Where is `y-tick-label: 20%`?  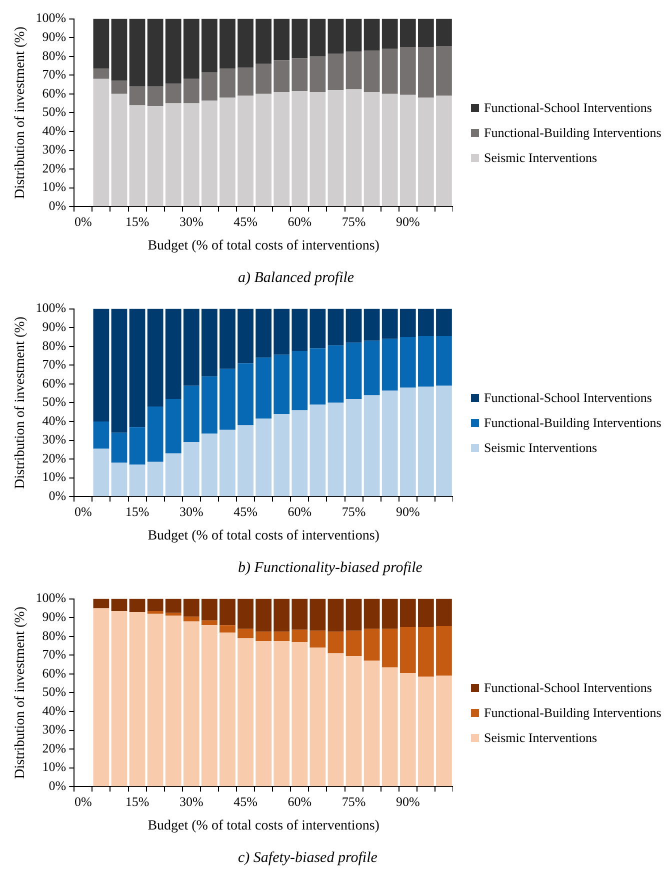 y-tick-label: 20% is located at coordinates (54, 168).